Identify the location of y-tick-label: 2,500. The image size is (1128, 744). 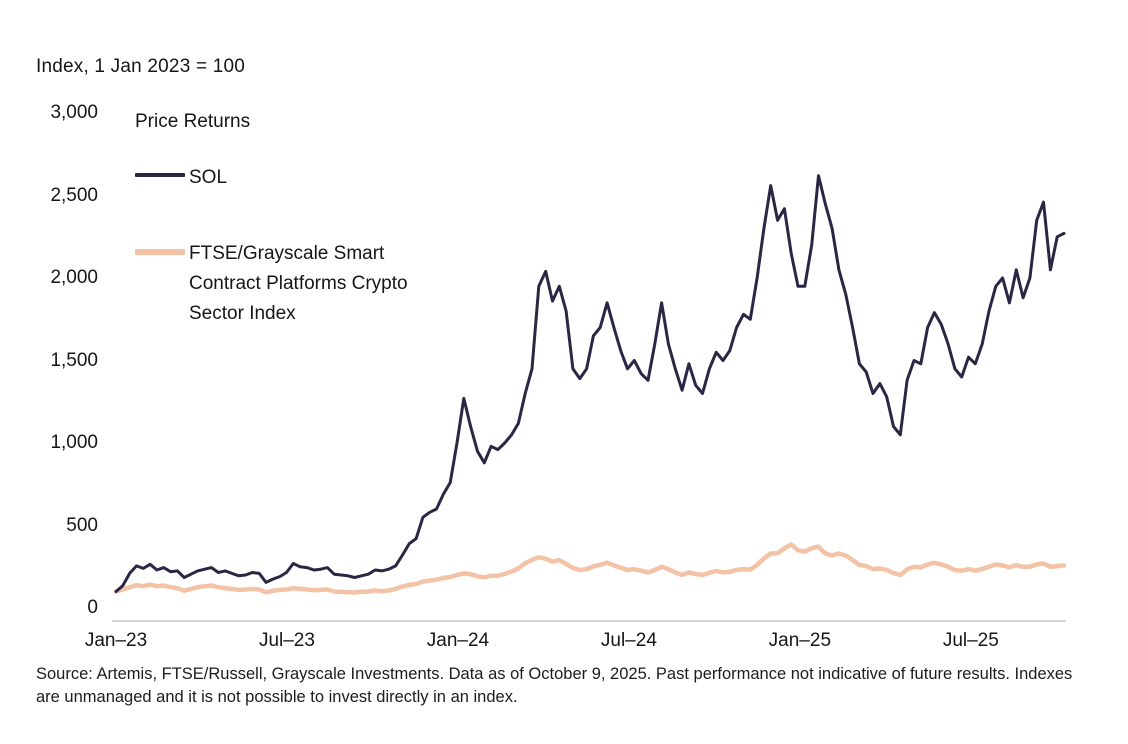
(74, 195).